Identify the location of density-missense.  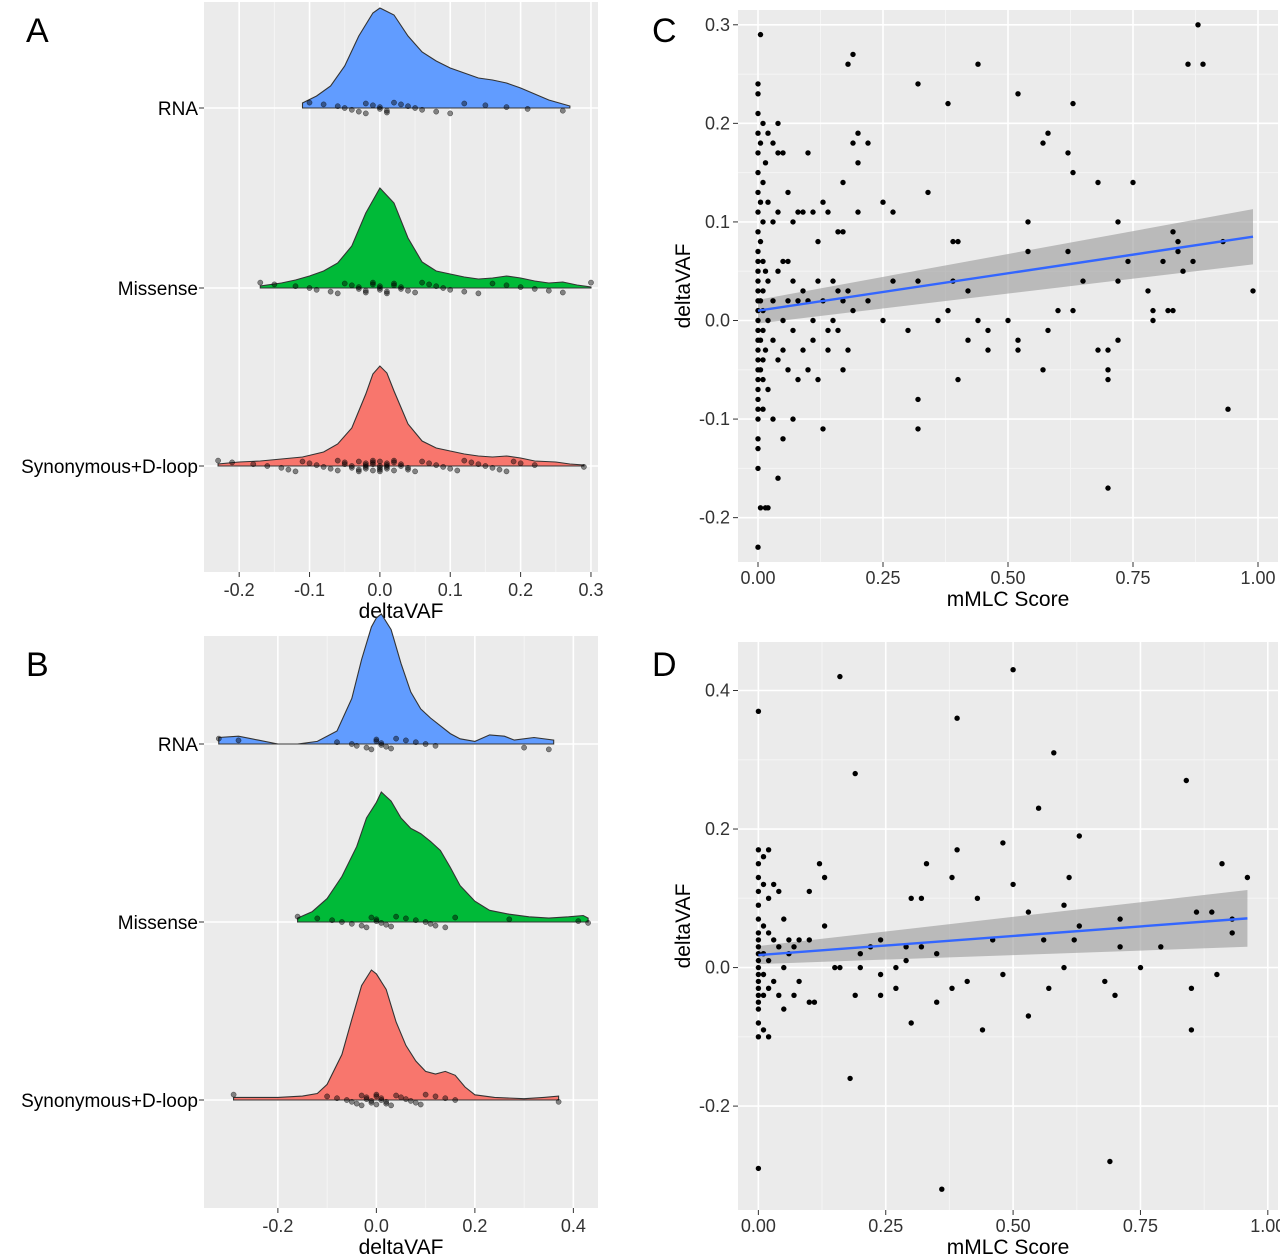
(443, 857).